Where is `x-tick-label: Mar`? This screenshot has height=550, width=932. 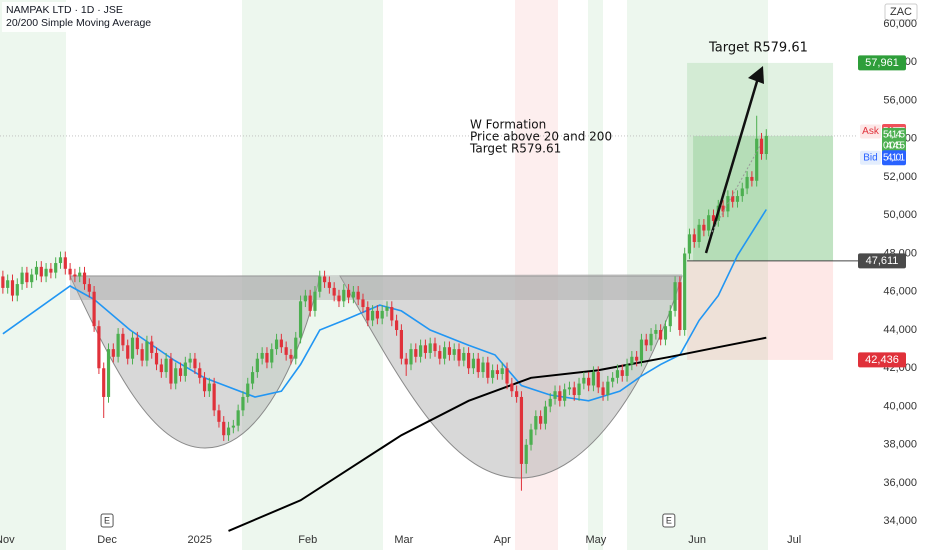
x-tick-label: Mar is located at coordinates (403, 540).